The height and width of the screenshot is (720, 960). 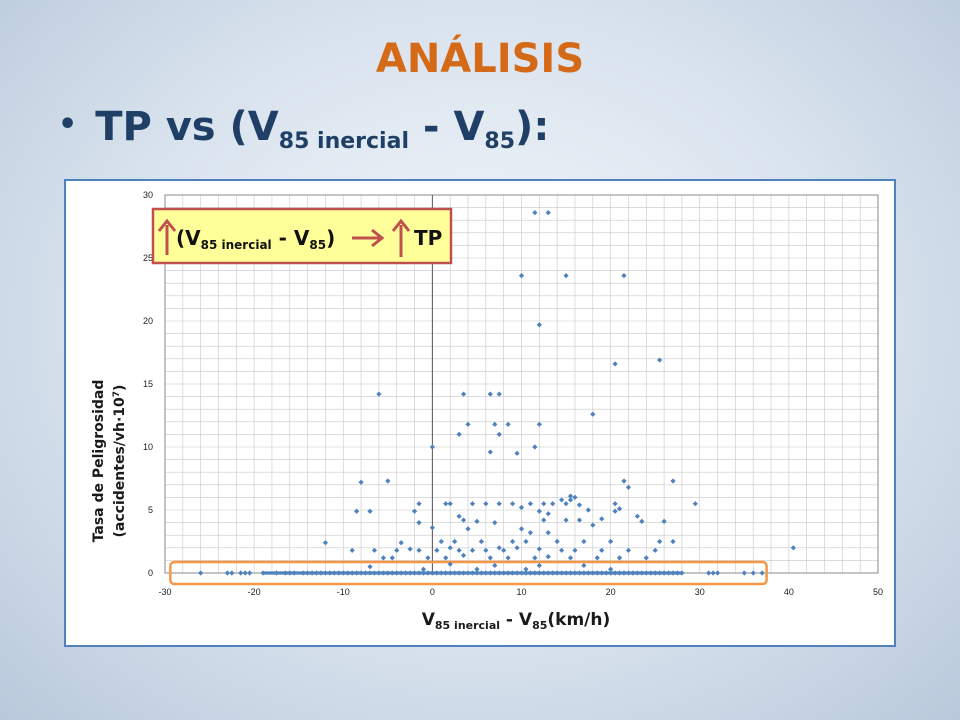 What do you see at coordinates (516, 621) in the screenshot?
I see `x-axis-label: V85 inercial - V85(km/h)` at bounding box center [516, 621].